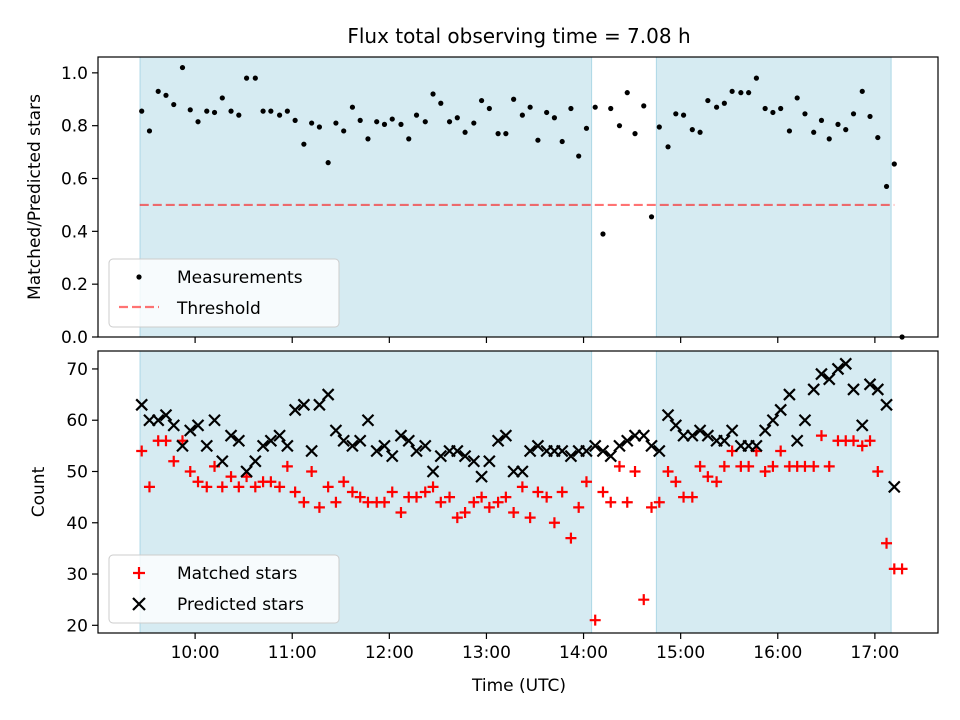 The image size is (960, 720). I want to click on top-legend-box, so click(224, 293).